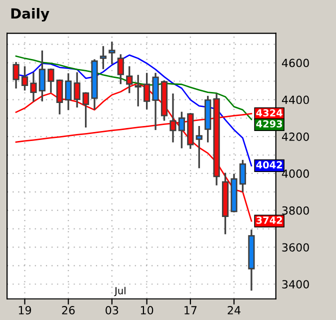  I want to click on annotation: Jul, so click(120, 291).